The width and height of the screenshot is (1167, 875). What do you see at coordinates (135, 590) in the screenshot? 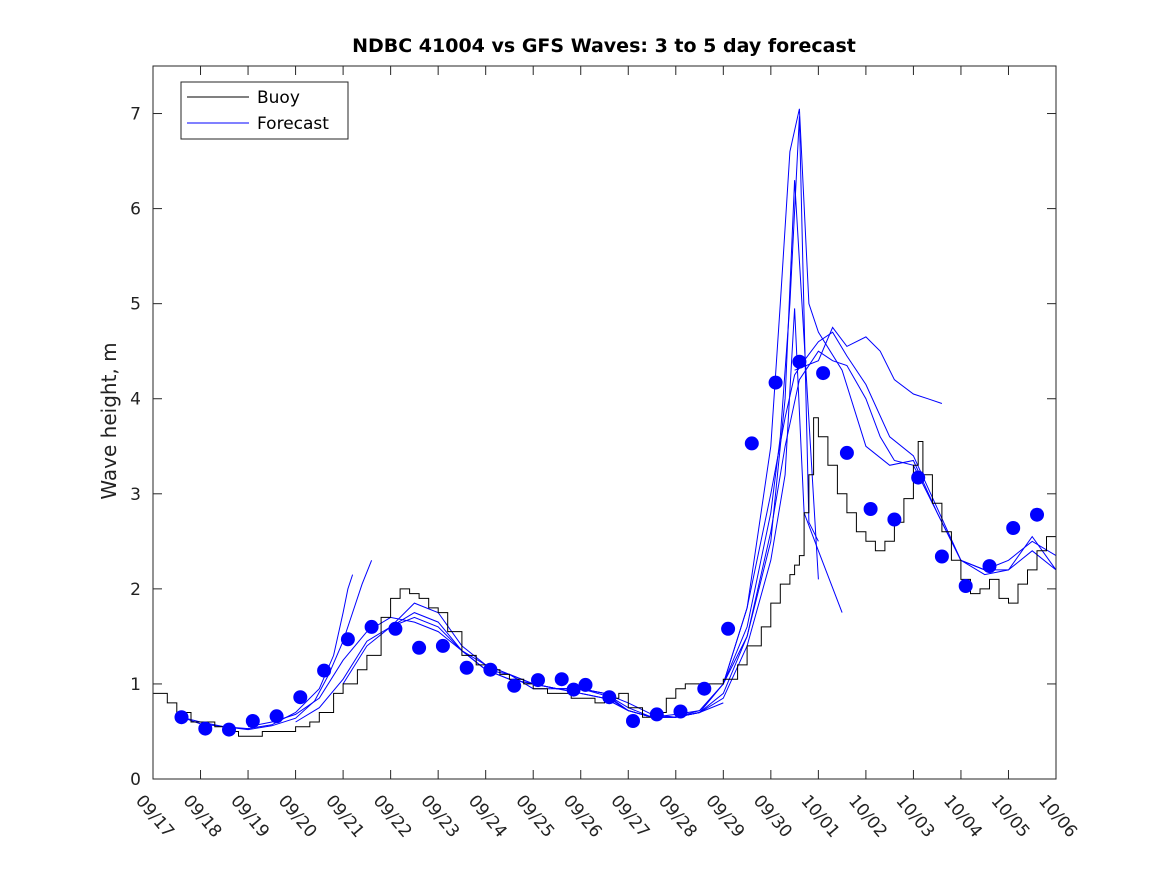
I see `y-tick-label: 2` at bounding box center [135, 590].